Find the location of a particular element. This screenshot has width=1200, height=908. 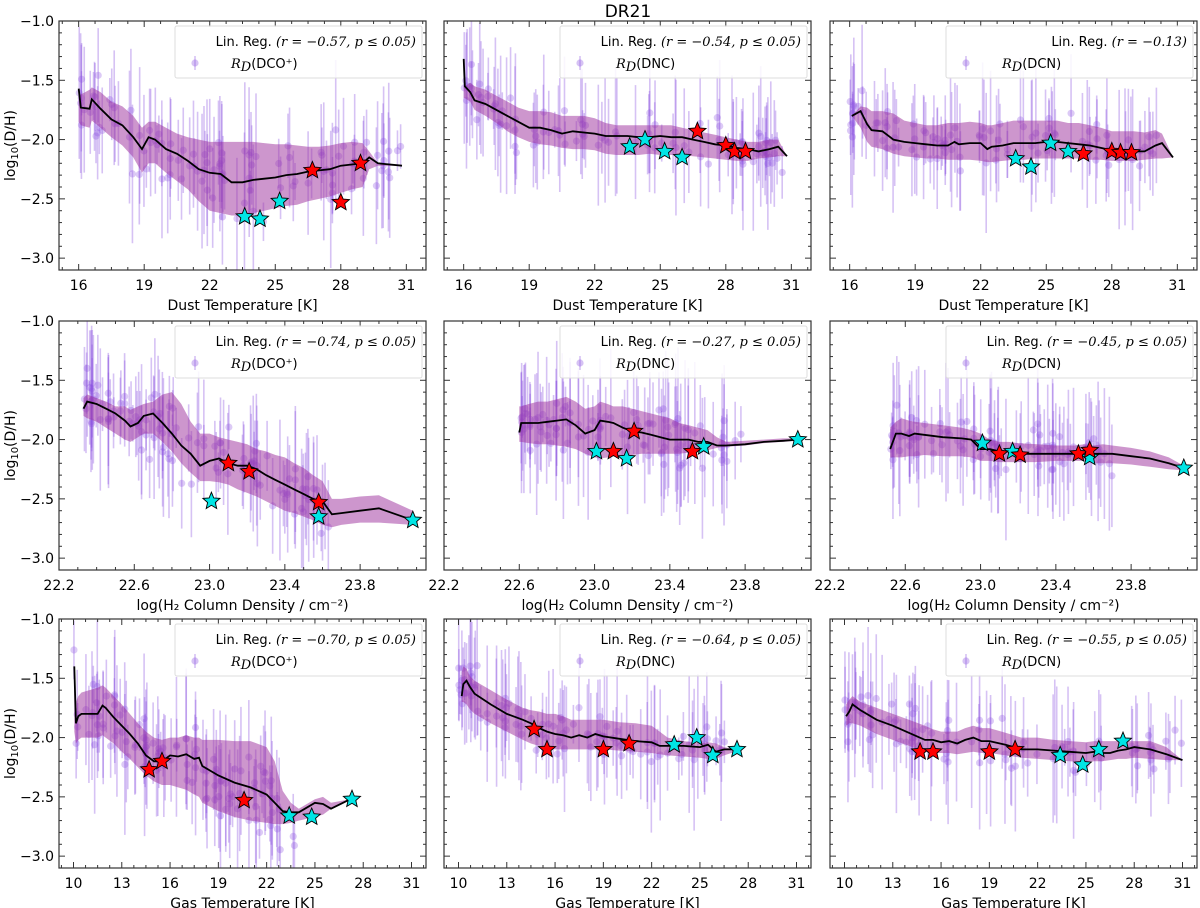

x-tick-label: 16 is located at coordinates (79, 286).